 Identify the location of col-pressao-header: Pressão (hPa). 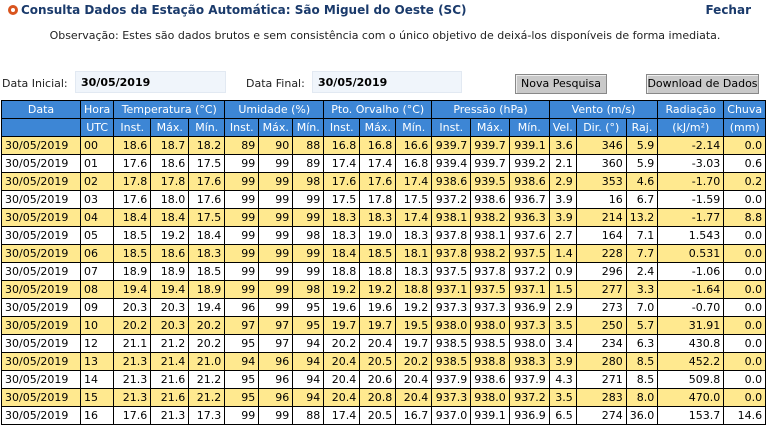
(490, 109).